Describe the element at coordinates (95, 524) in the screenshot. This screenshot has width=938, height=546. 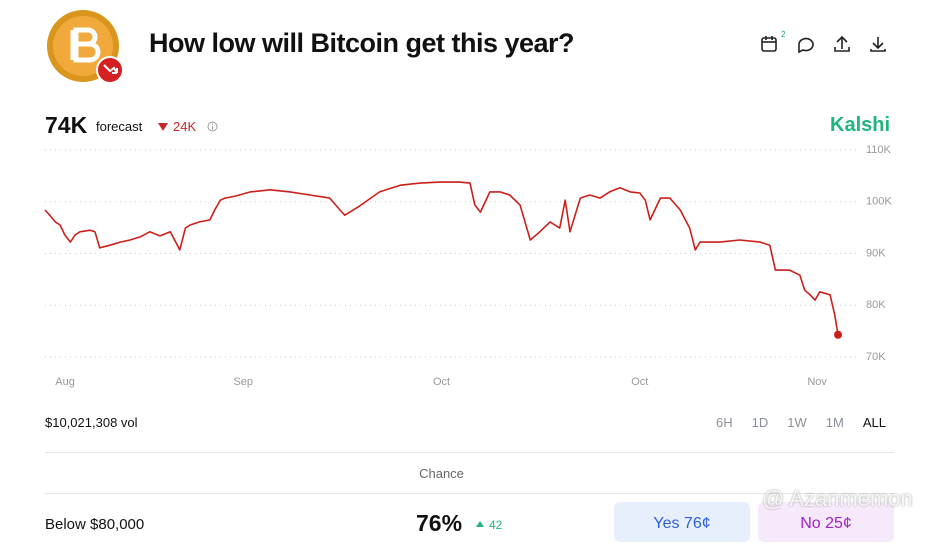
I see `market-label: Below $80,000` at that location.